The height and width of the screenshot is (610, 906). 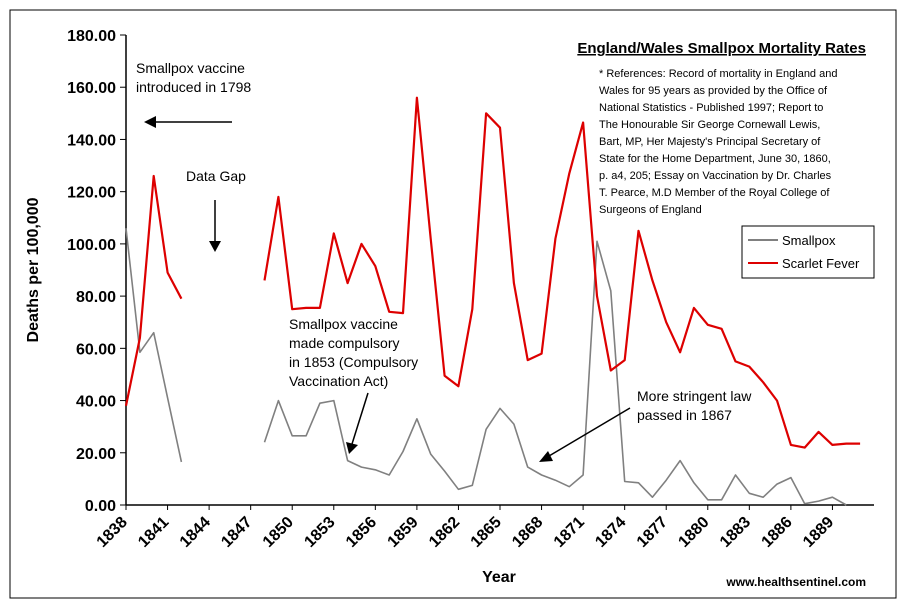 I want to click on arrow-stringent, so click(x=589, y=432).